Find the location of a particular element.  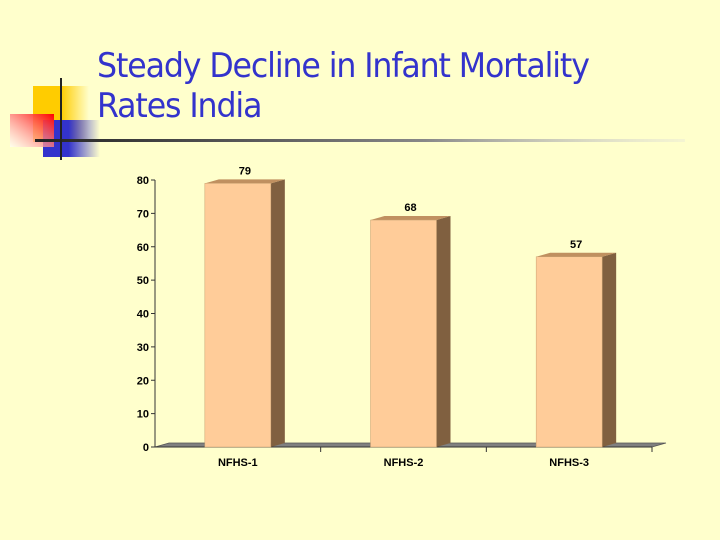

vertical-line is located at coordinates (61, 119).